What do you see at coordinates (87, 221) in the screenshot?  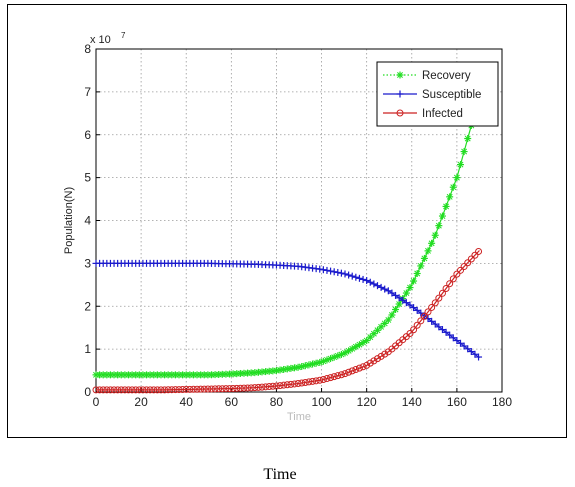 I see `y-tick-label: 4` at bounding box center [87, 221].